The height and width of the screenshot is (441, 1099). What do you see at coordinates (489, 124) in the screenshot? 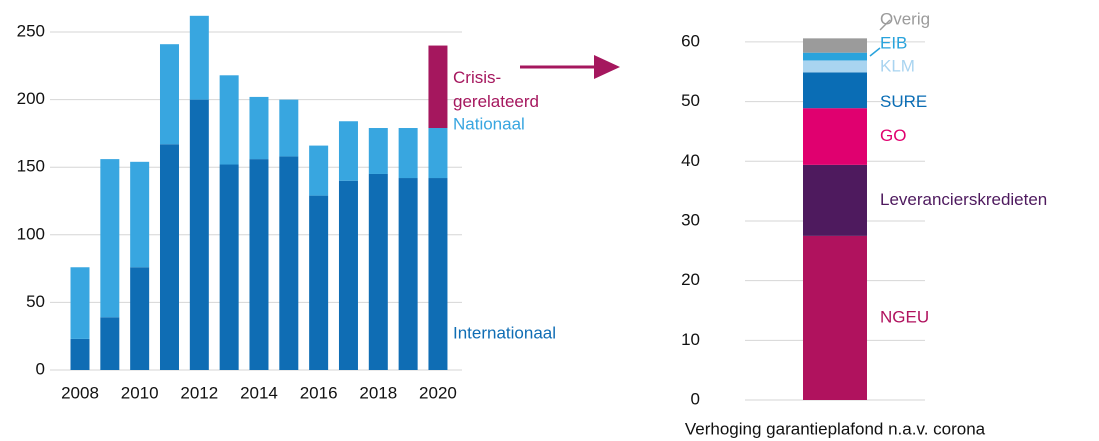
I see `legend-label: Nationaal` at bounding box center [489, 124].